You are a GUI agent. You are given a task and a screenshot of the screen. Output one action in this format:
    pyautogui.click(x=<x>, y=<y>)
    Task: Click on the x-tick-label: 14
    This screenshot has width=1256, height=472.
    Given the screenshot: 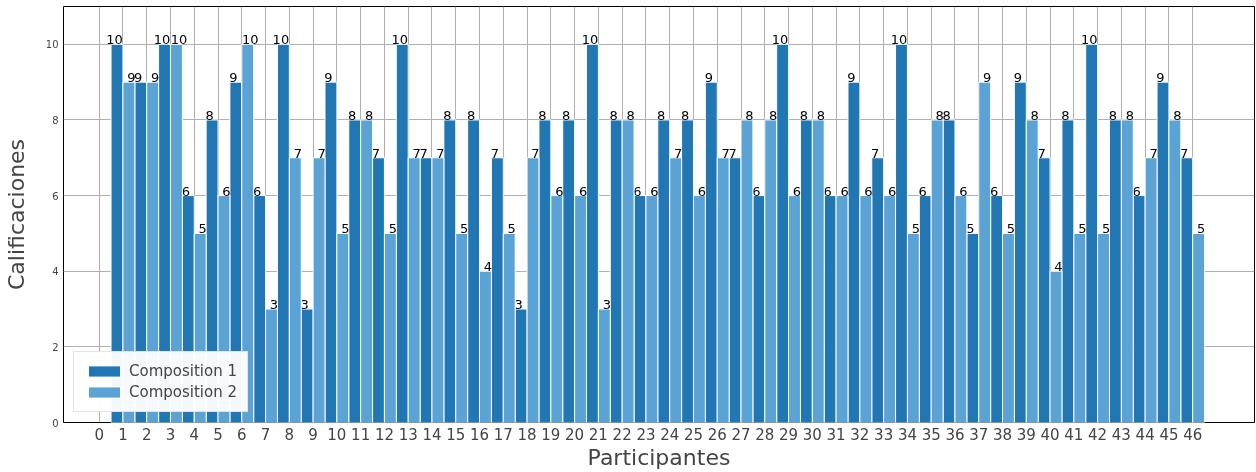 What is the action you would take?
    pyautogui.click(x=432, y=434)
    